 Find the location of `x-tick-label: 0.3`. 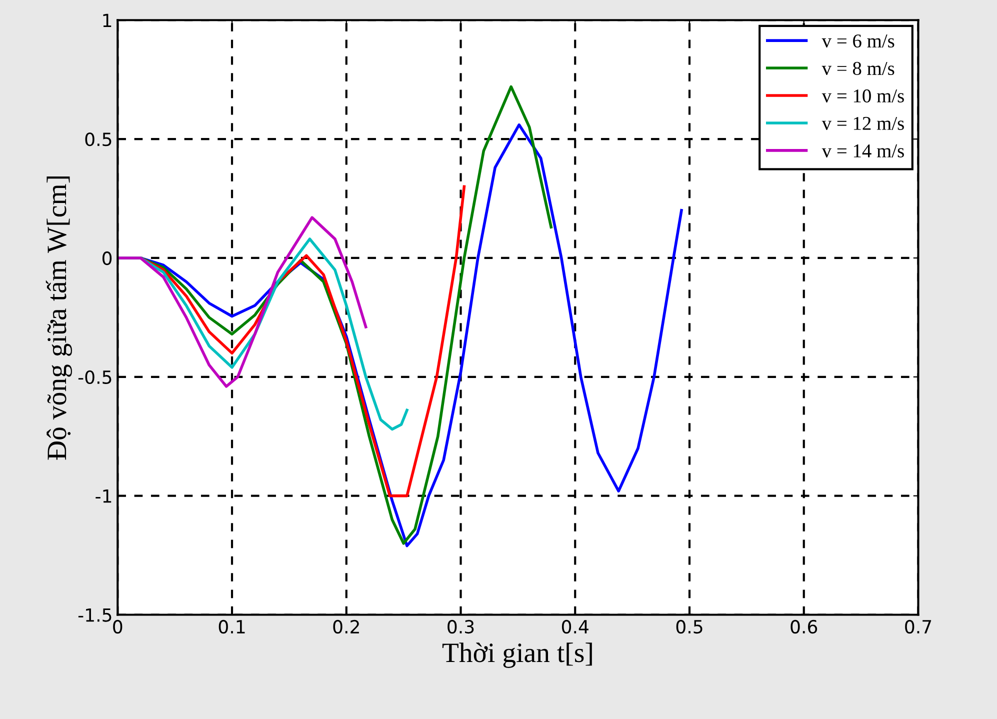

x-tick-label: 0.3 is located at coordinates (461, 627).